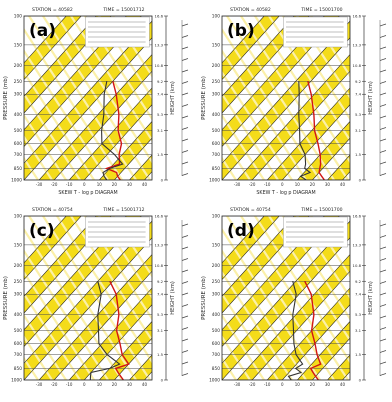 The height and width of the screenshot is (402, 392). What do you see at coordinates (241, 231) in the screenshot?
I see `panel-label: (d)` at bounding box center [241, 231].